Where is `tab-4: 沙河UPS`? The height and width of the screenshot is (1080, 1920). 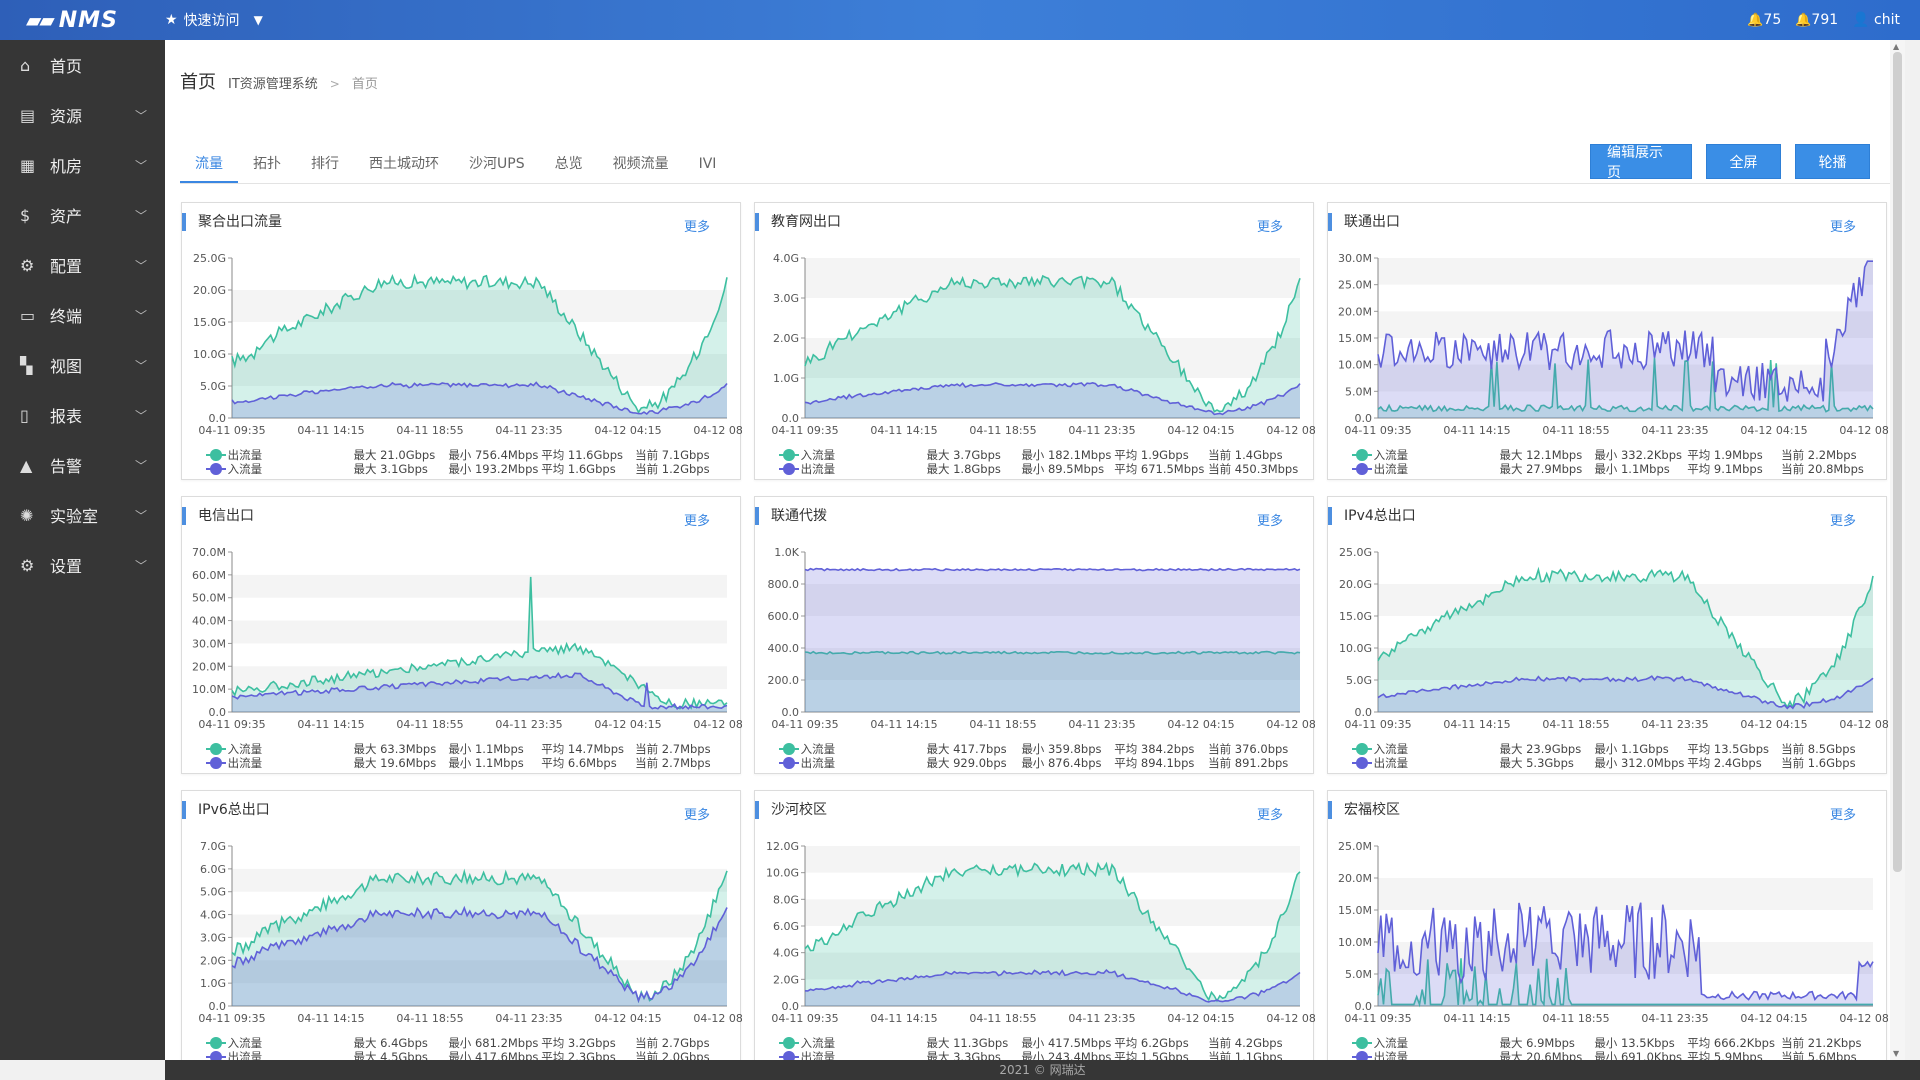 tab-4: 沙河UPS is located at coordinates (497, 164).